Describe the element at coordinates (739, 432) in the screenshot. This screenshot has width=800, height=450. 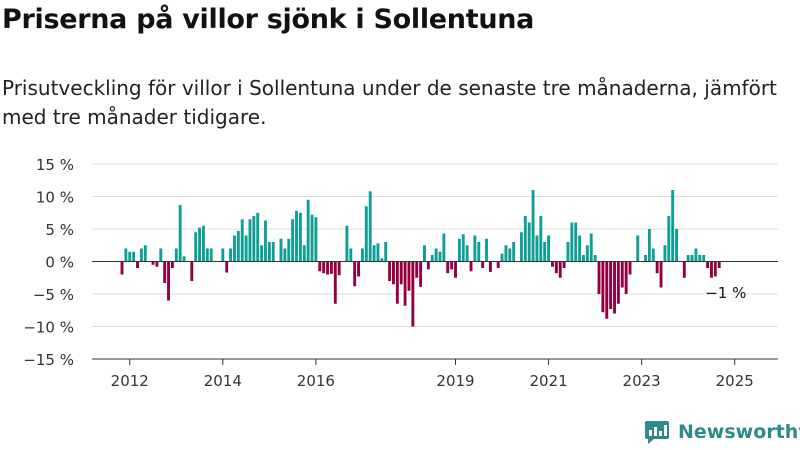
I see `newsworthy-logo-text: Newsworthy` at that location.